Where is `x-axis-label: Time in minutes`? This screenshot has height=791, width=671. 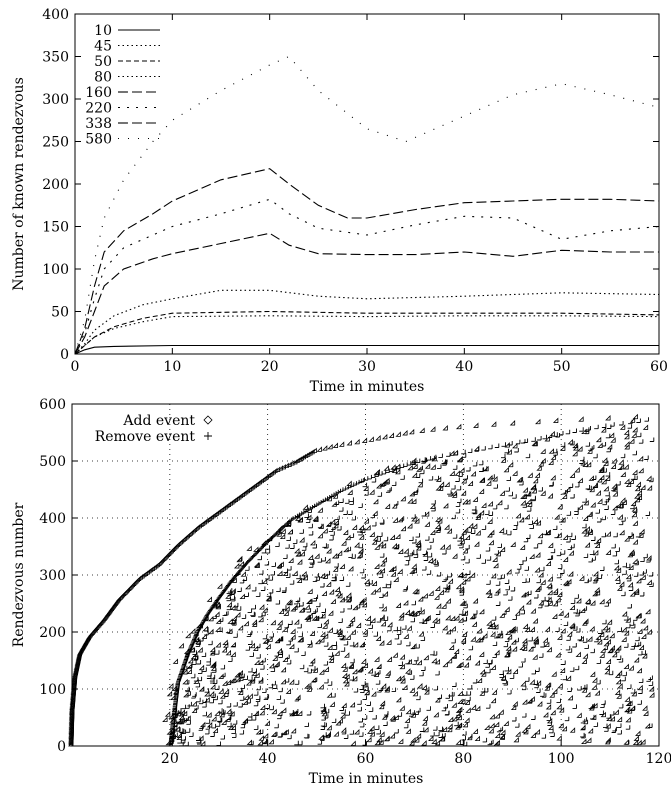
x-axis-label: Time in minutes is located at coordinates (367, 387).